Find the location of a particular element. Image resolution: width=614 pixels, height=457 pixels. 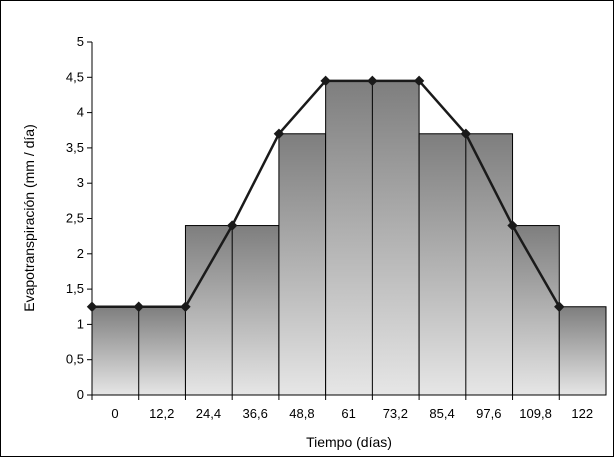

y-tick-label: 0 is located at coordinates (80, 394).